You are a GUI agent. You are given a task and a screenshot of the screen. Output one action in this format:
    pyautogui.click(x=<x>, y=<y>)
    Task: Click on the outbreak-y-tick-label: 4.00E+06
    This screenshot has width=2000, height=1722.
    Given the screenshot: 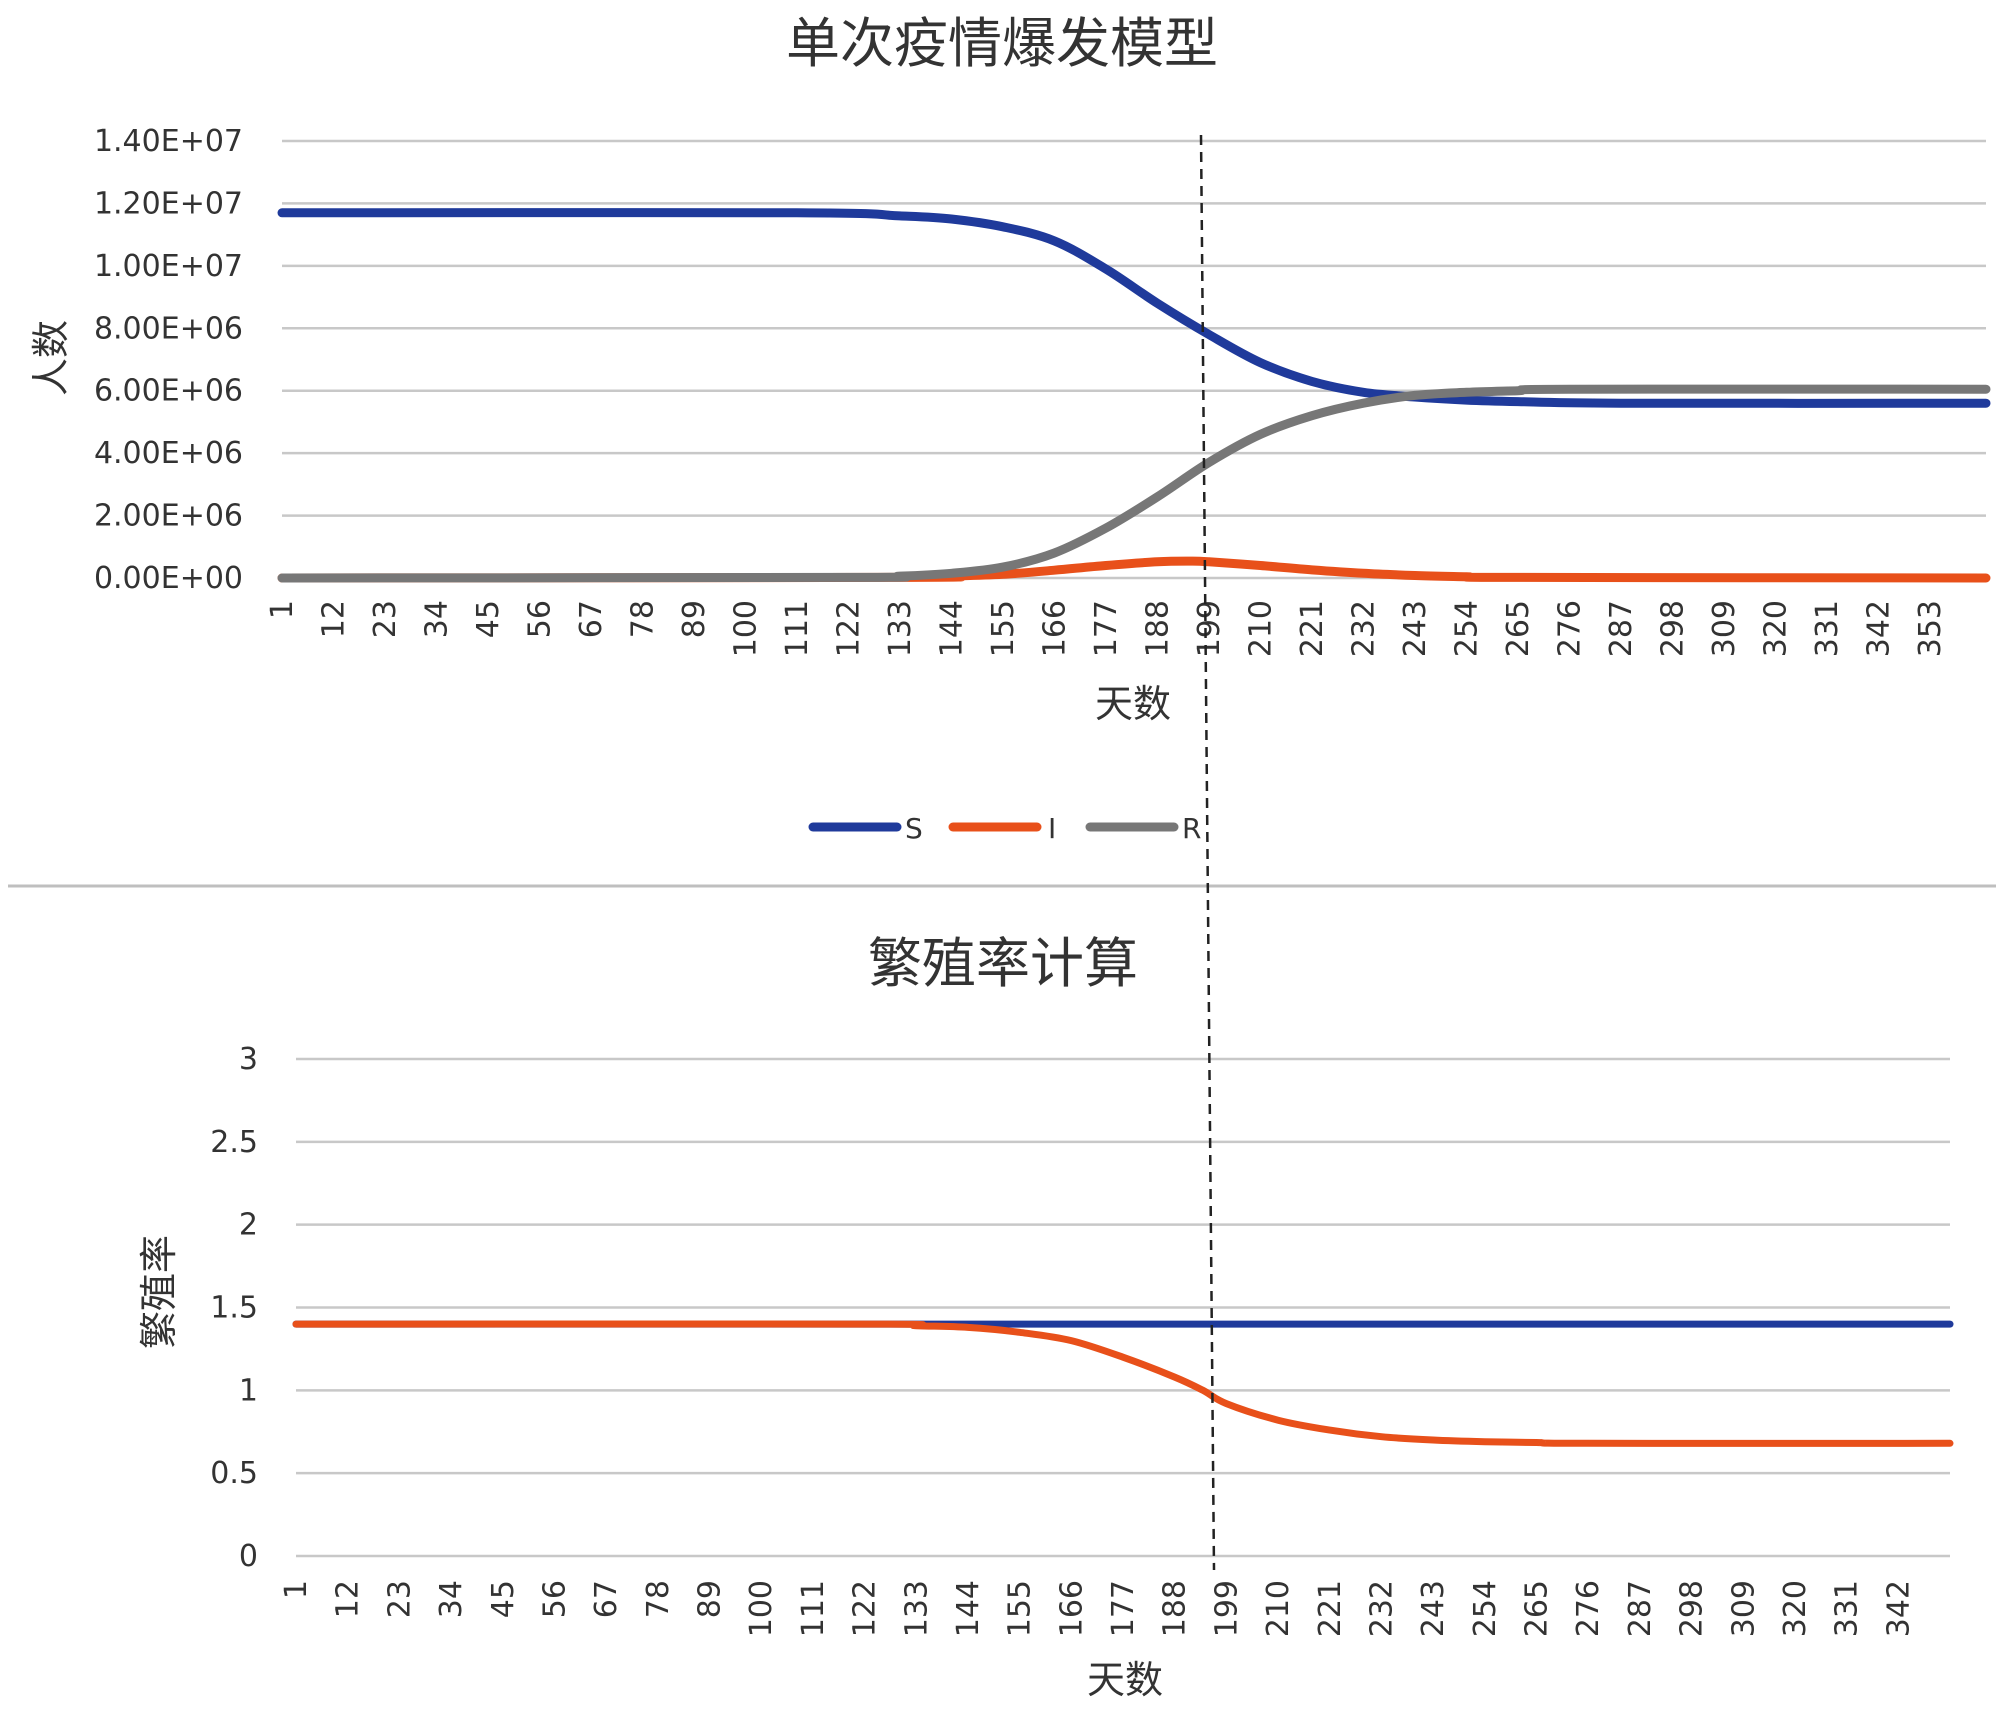 What is the action you would take?
    pyautogui.click(x=168, y=453)
    